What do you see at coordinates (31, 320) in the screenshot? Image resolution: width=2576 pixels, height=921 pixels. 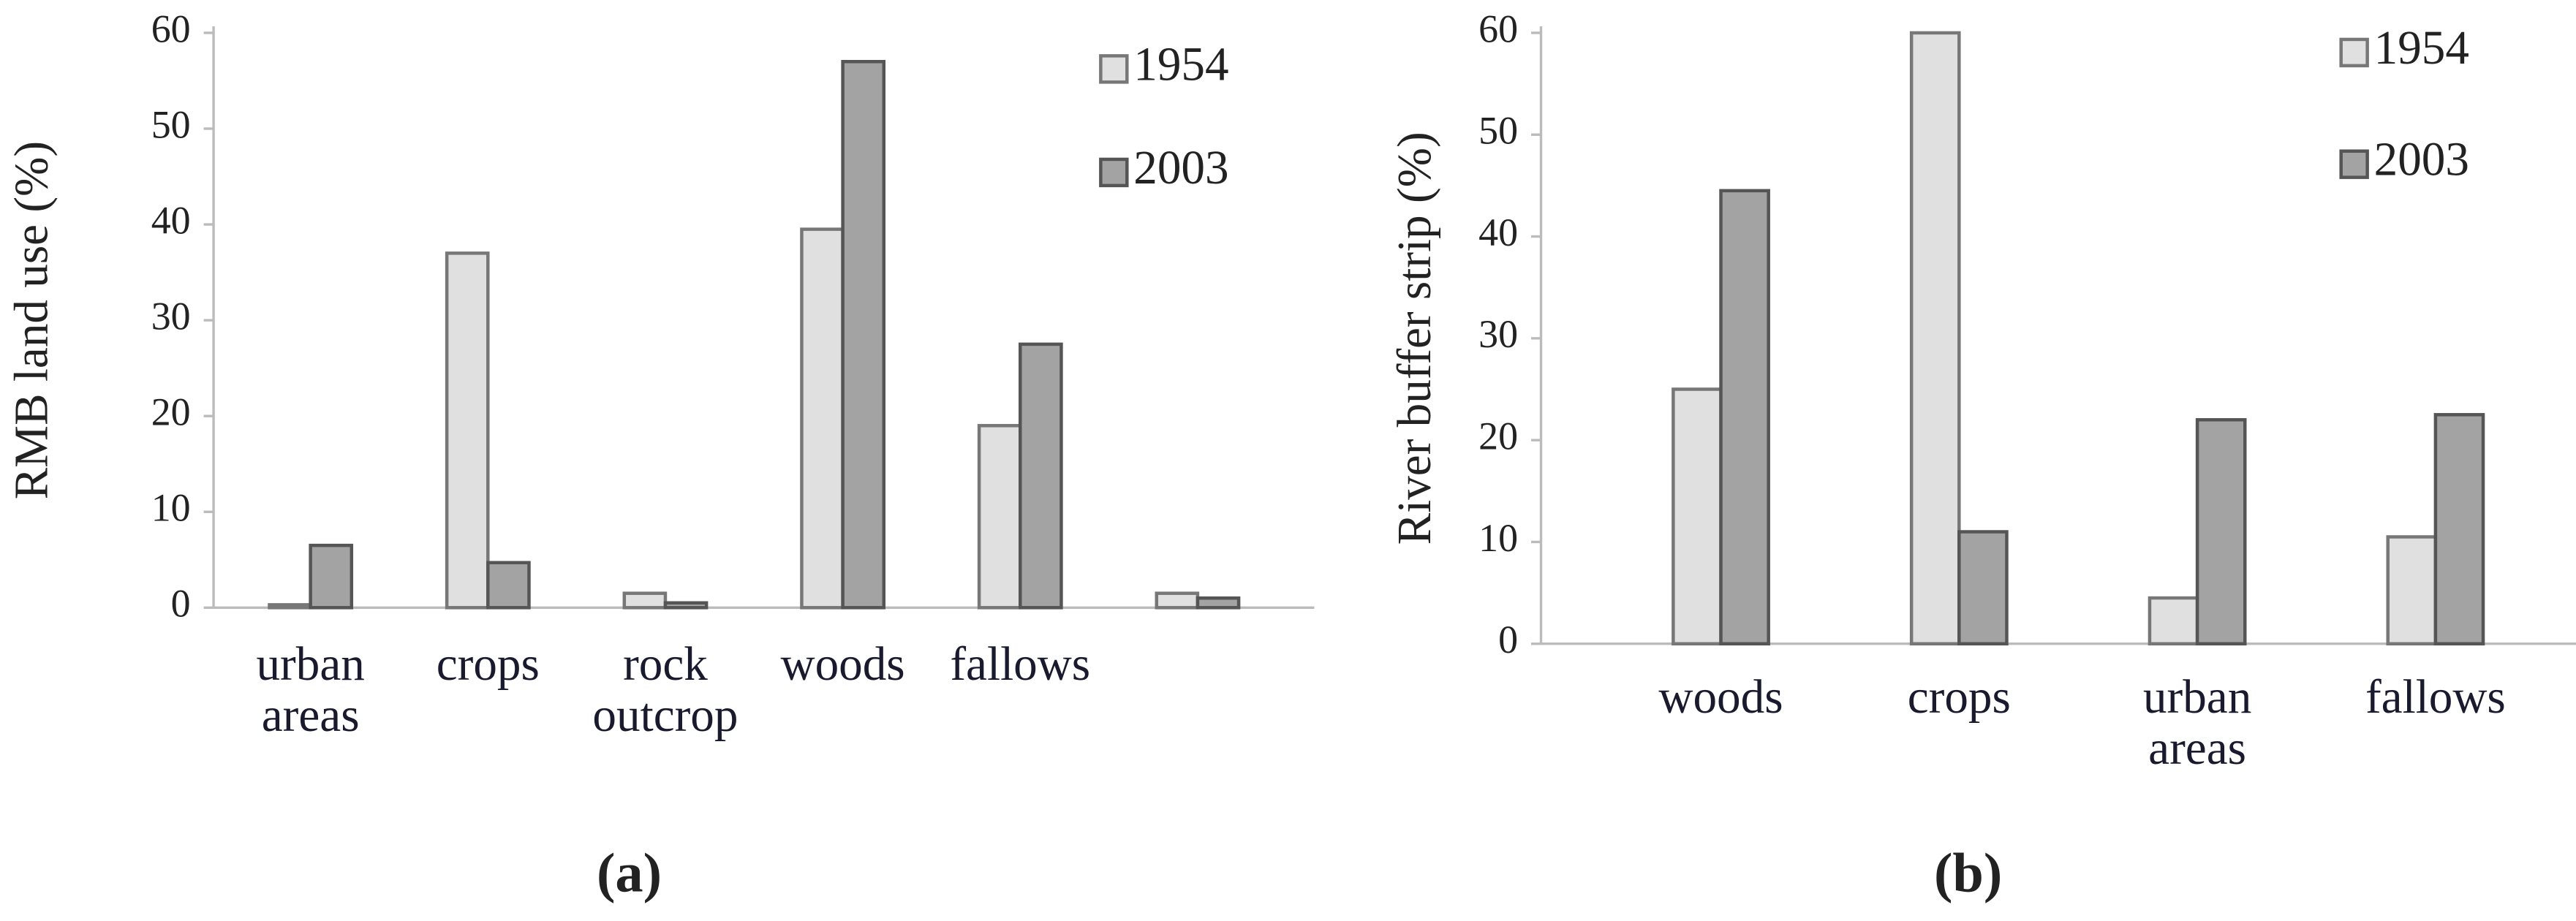 I see `y-axis-label: RMB land use (%)` at bounding box center [31, 320].